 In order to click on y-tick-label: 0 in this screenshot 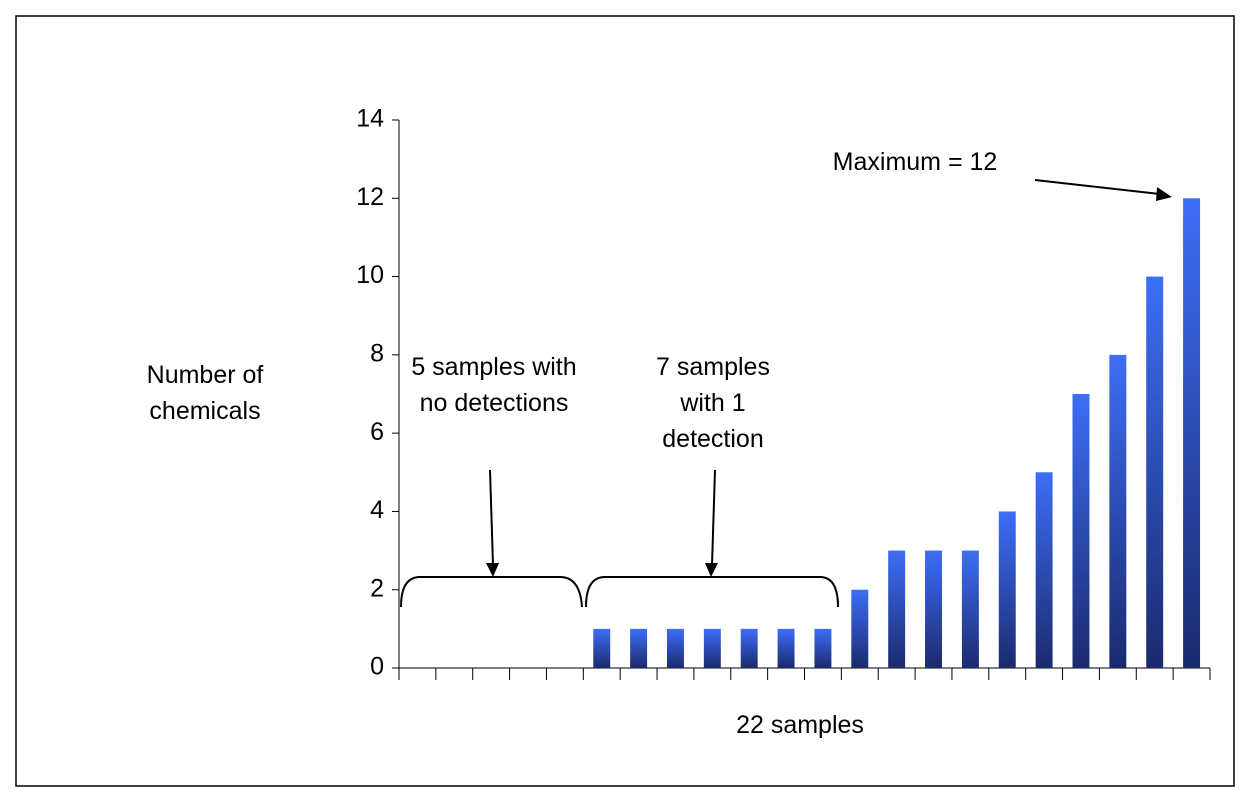, I will do `click(377, 667)`.